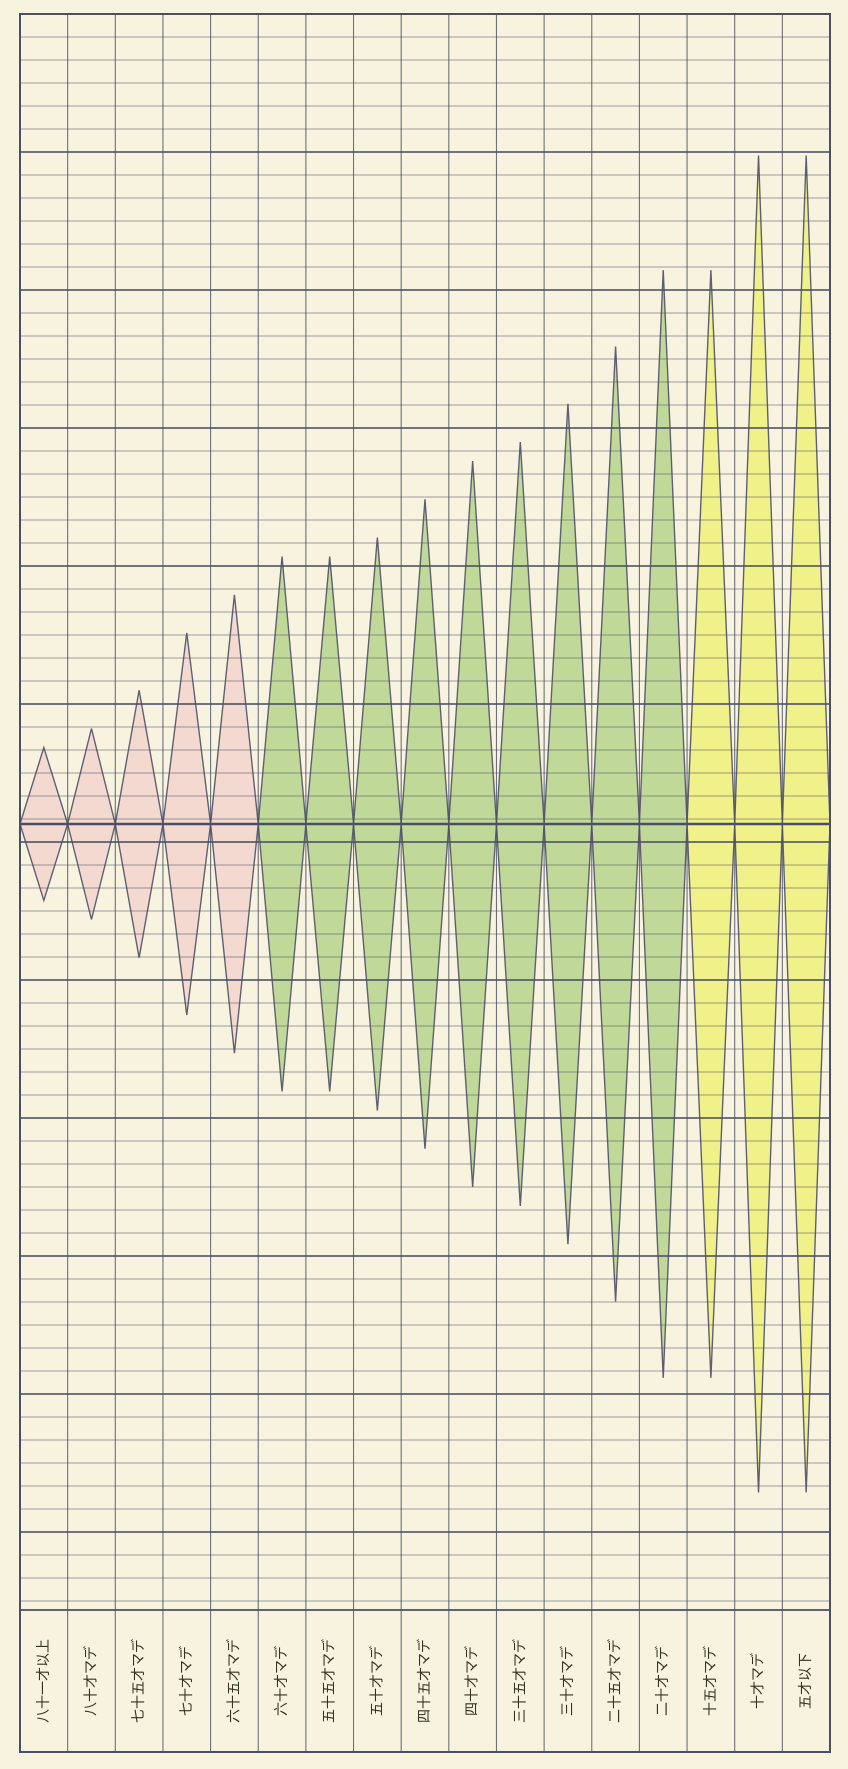 The image size is (848, 1769). What do you see at coordinates (662, 1681) in the screenshot?
I see `category-label-14: 二十才マデ` at bounding box center [662, 1681].